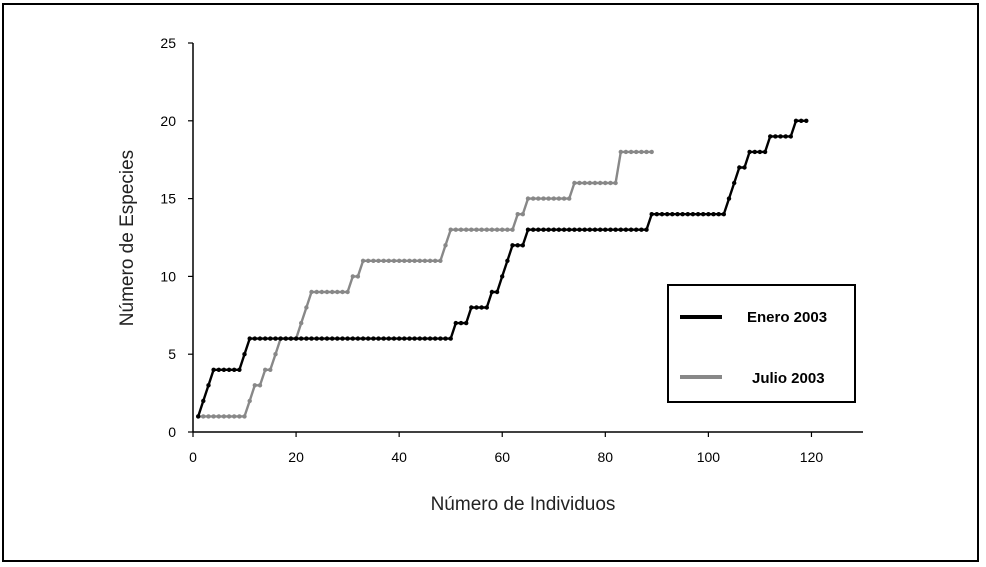 Image resolution: width=986 pixels, height=567 pixels. I want to click on x-tick-label: 0, so click(193, 457).